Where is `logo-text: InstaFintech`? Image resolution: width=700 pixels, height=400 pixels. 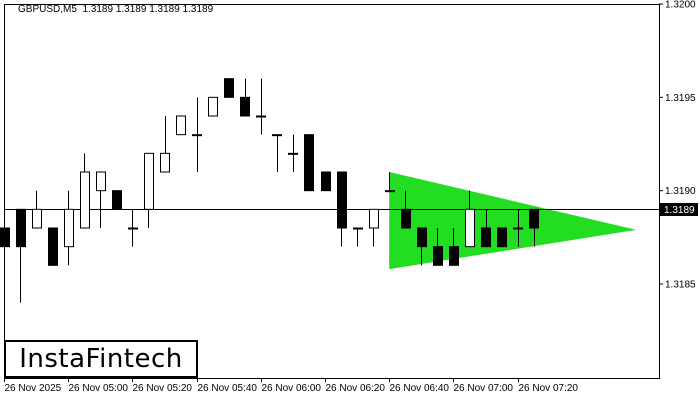
logo-text: InstaFintech is located at coordinates (101, 359).